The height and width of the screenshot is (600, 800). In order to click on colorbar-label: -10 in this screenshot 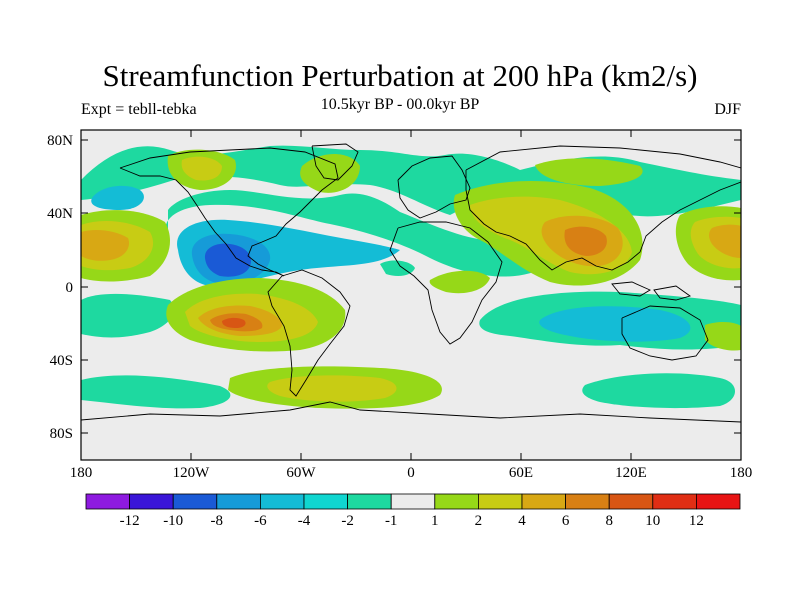, I will do `click(173, 521)`.